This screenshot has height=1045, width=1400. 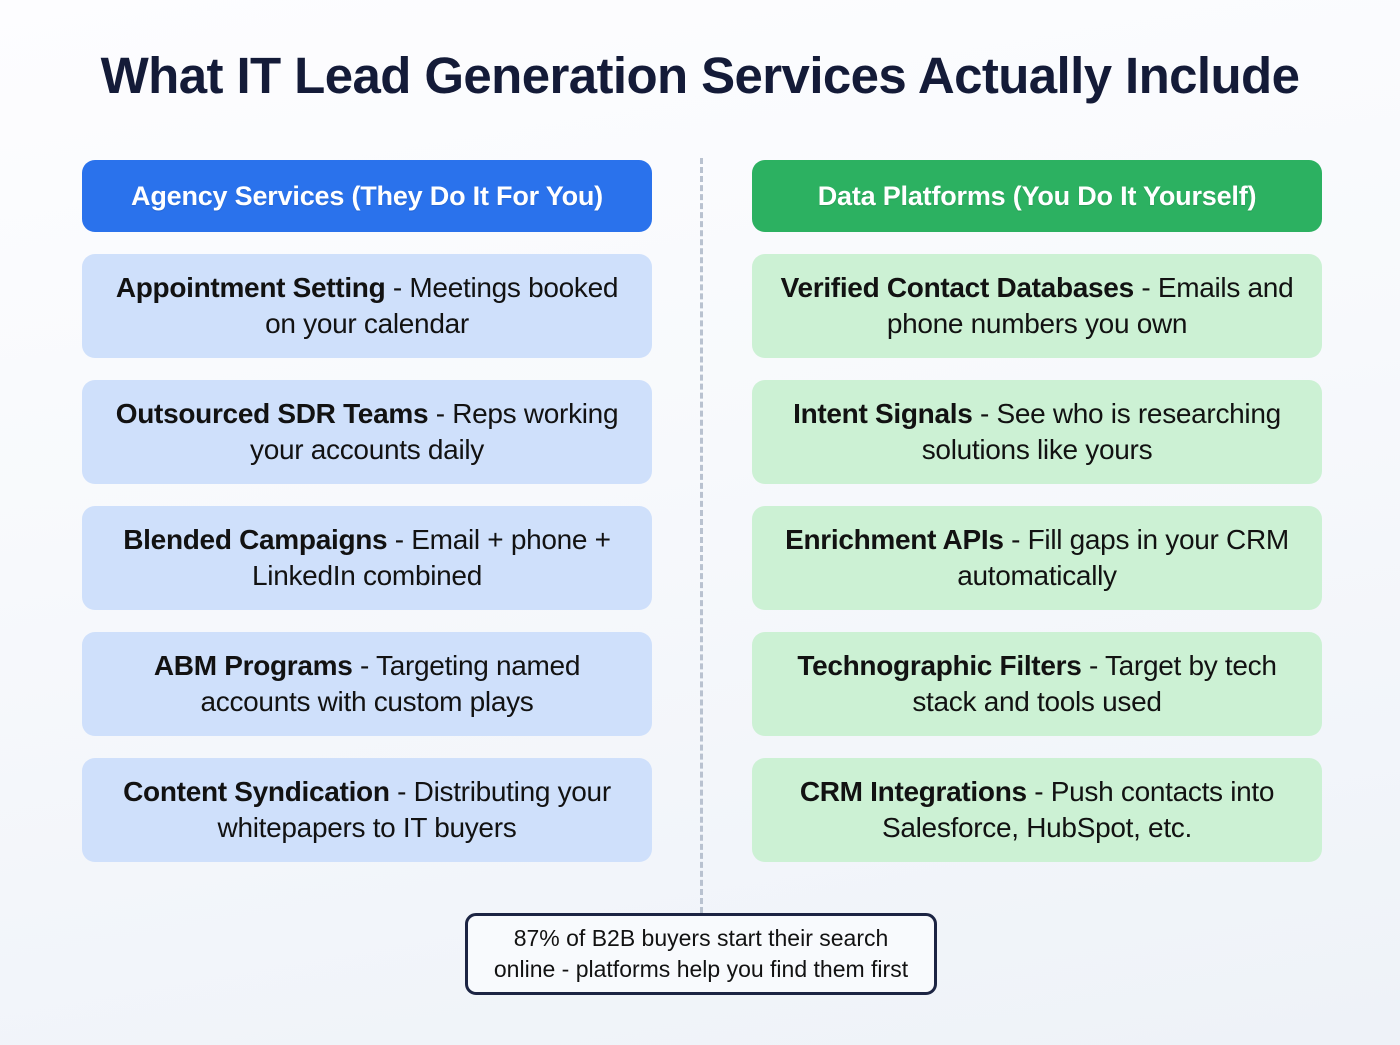 What do you see at coordinates (255, 539) in the screenshot?
I see `service-term: Blended Campaigns` at bounding box center [255, 539].